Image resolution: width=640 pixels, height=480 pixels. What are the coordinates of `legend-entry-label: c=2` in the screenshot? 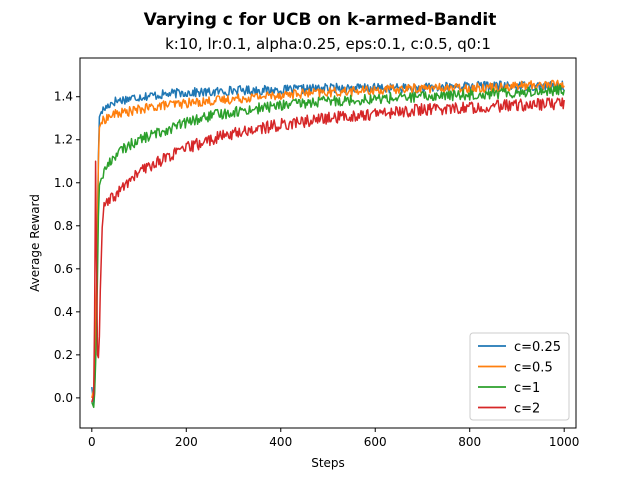 It's located at (527, 409).